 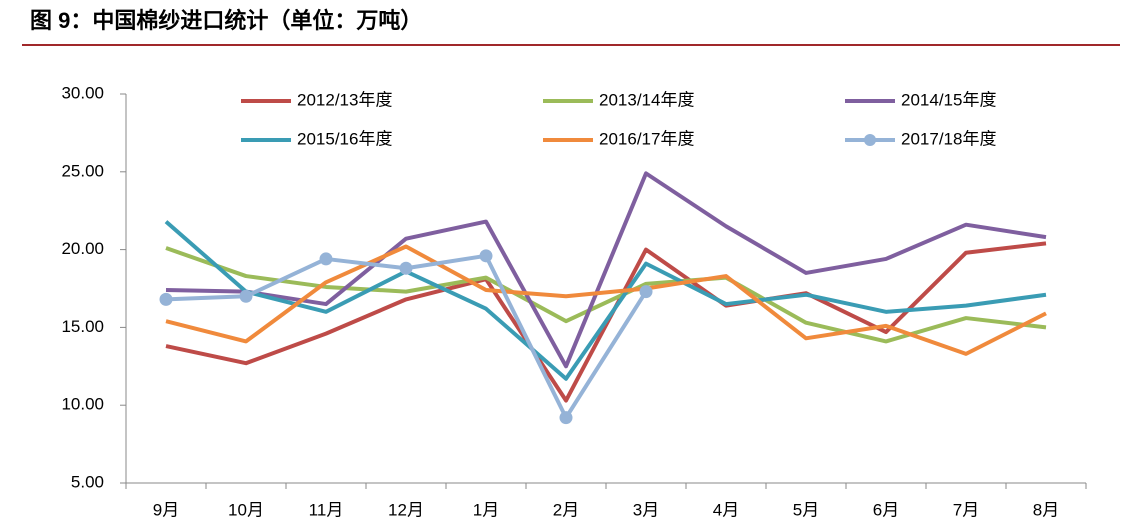 I want to click on y-tick-label: 15.00, so click(x=82, y=326).